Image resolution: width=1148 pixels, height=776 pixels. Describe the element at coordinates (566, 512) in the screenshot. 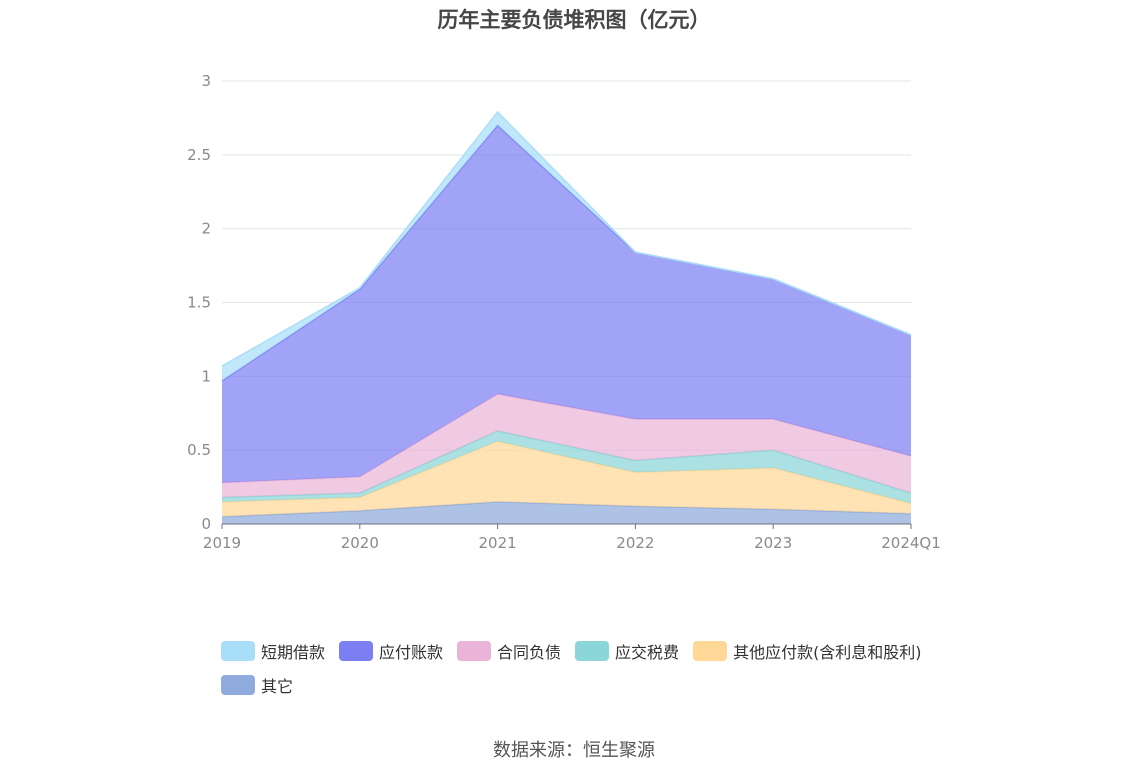

I see `area-series-其它` at that location.